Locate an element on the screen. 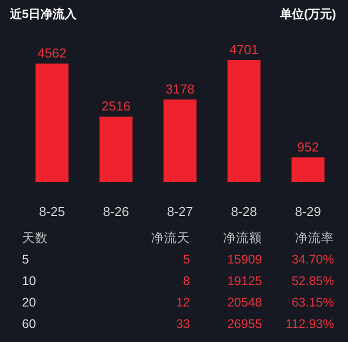 This screenshot has height=342, width=348. text: 净流额 is located at coordinates (242, 237).